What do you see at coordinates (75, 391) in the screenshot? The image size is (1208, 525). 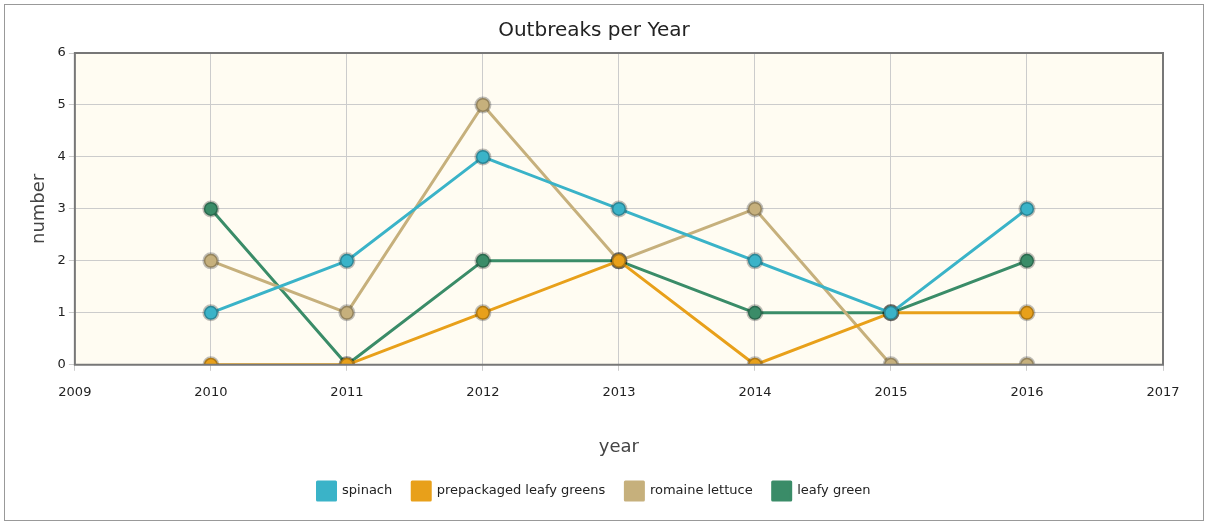 I see `x-tick-label: 2009` at bounding box center [75, 391].